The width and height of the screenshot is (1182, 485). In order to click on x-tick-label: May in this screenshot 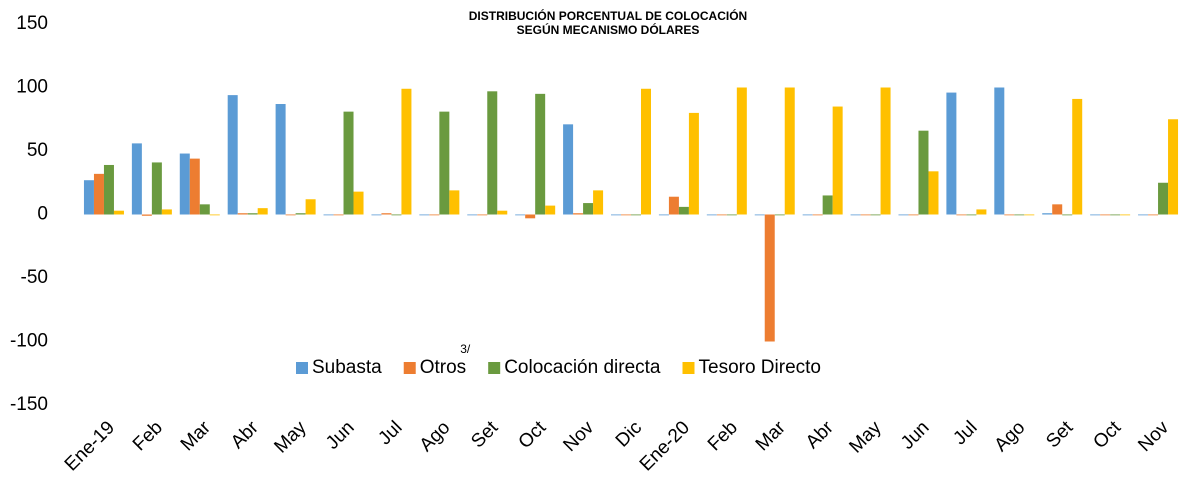, I will do `click(865, 437)`.